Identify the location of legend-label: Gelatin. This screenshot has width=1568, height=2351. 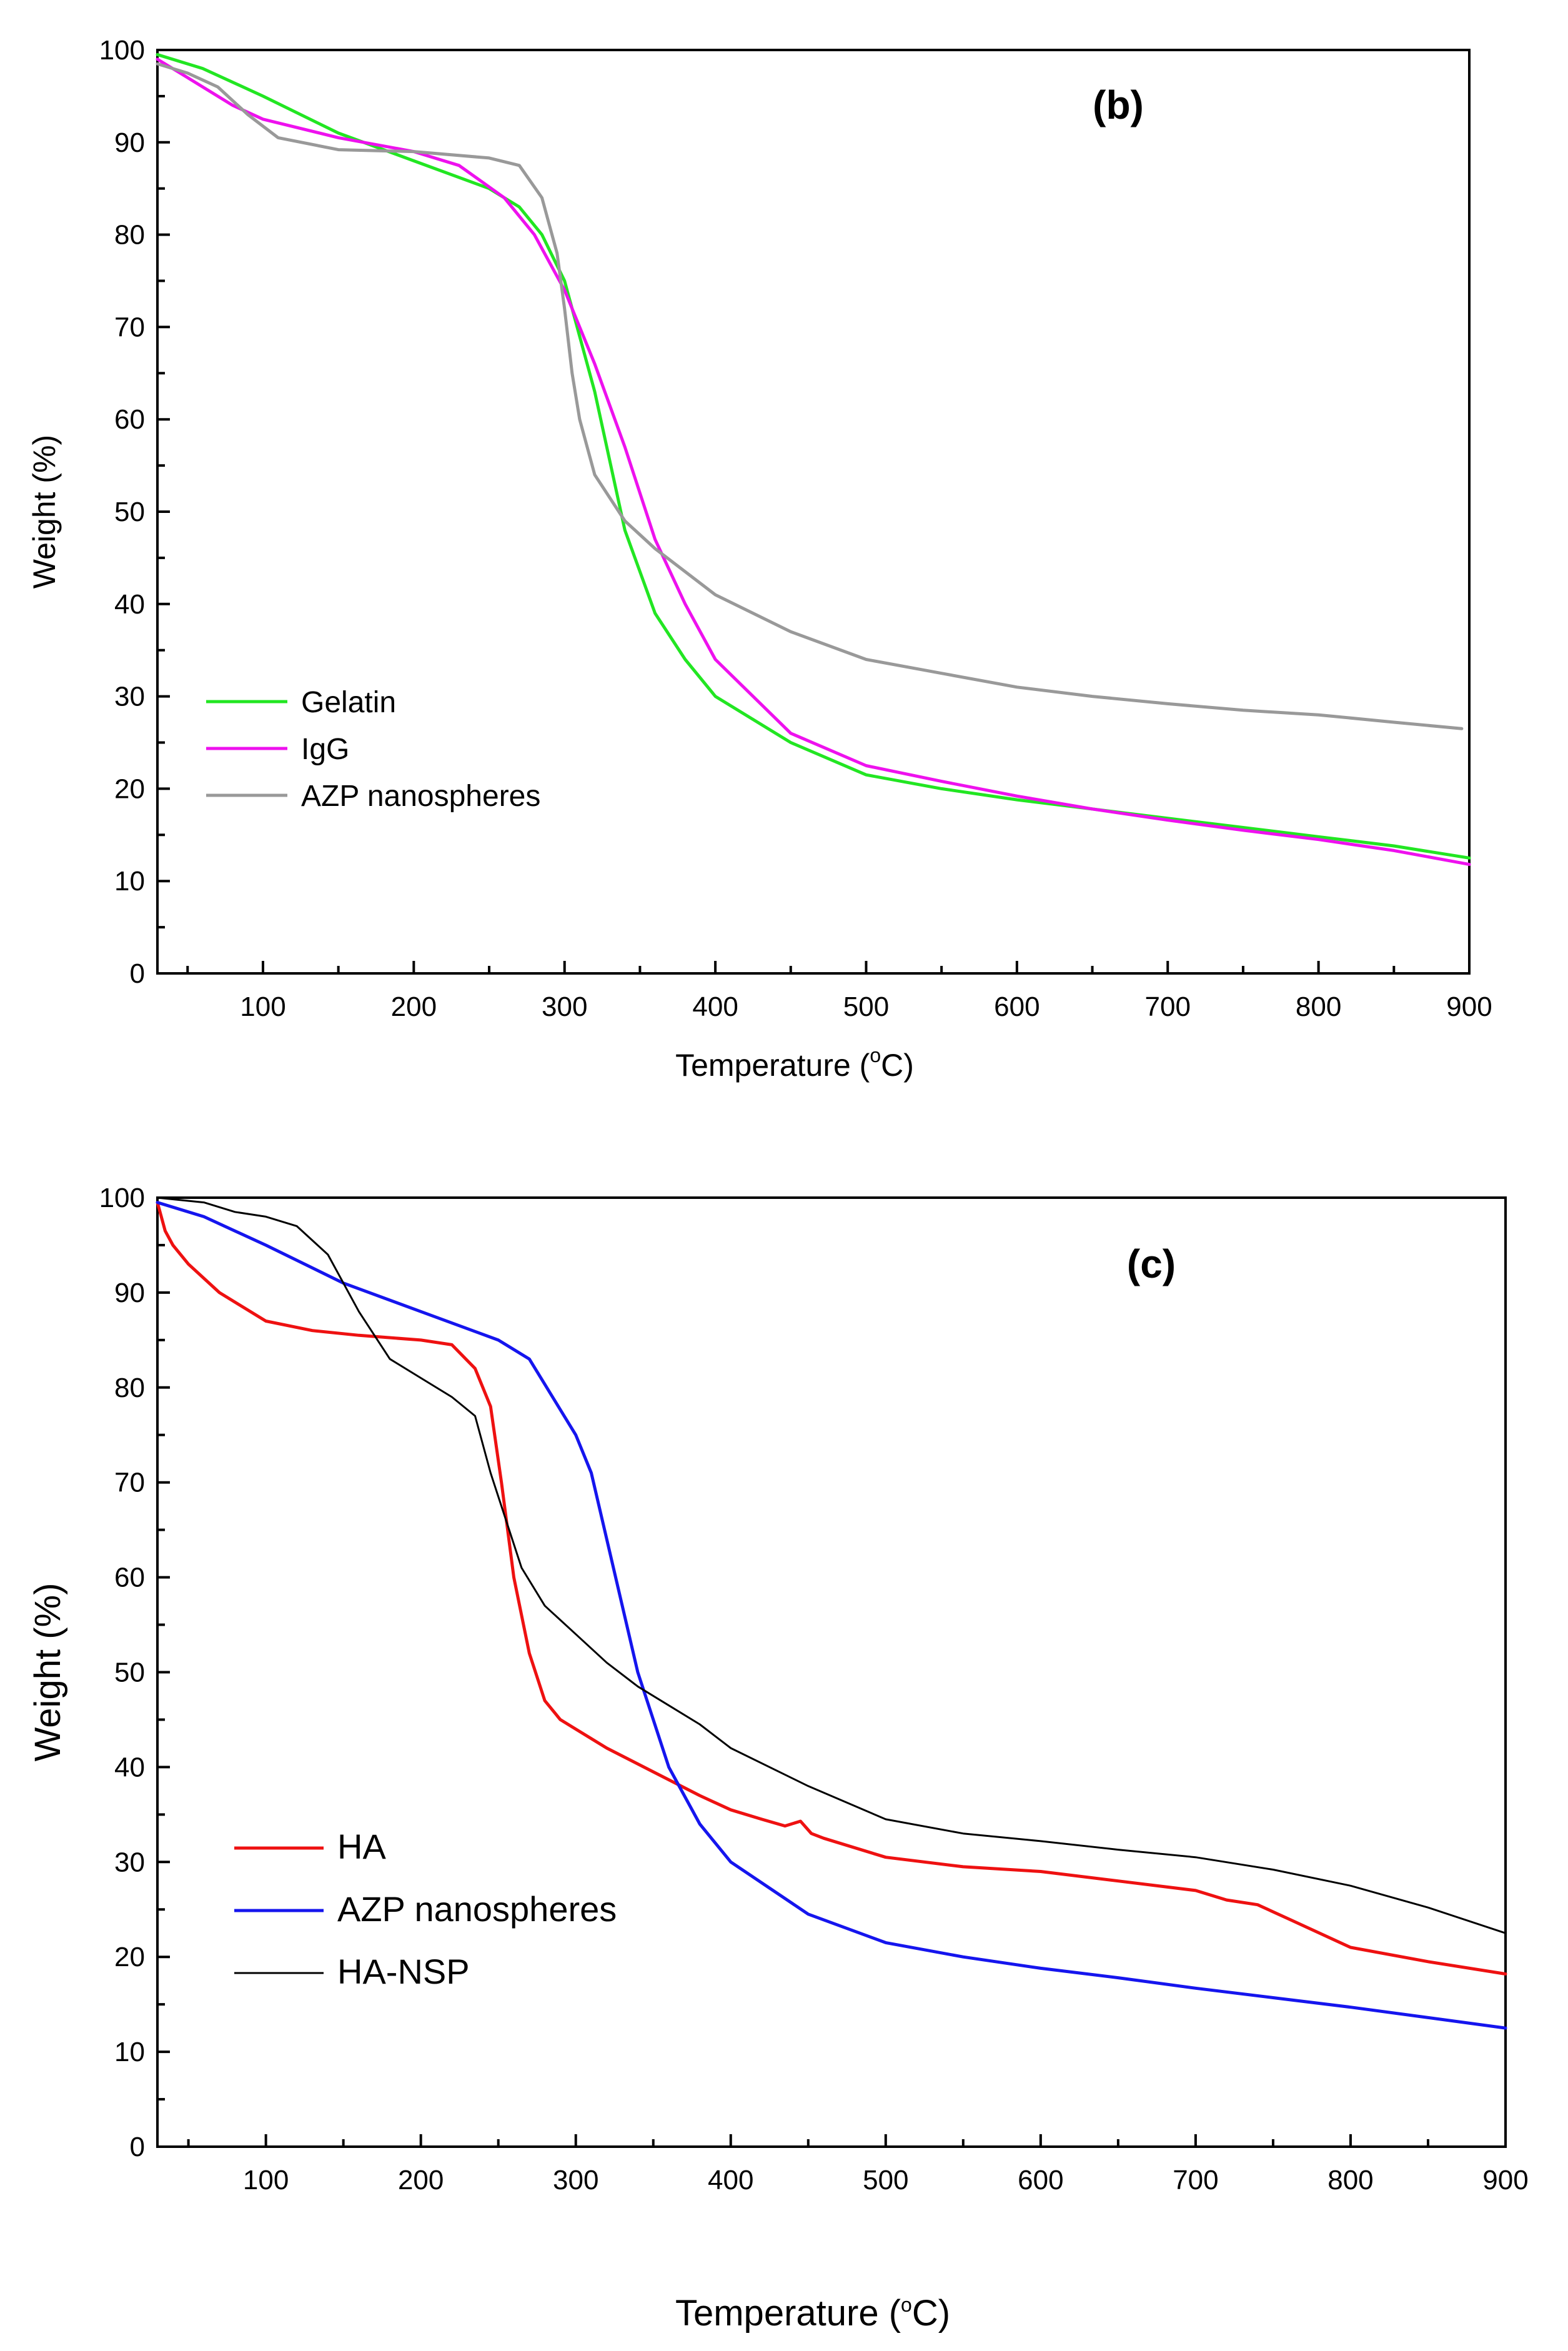
(348, 702).